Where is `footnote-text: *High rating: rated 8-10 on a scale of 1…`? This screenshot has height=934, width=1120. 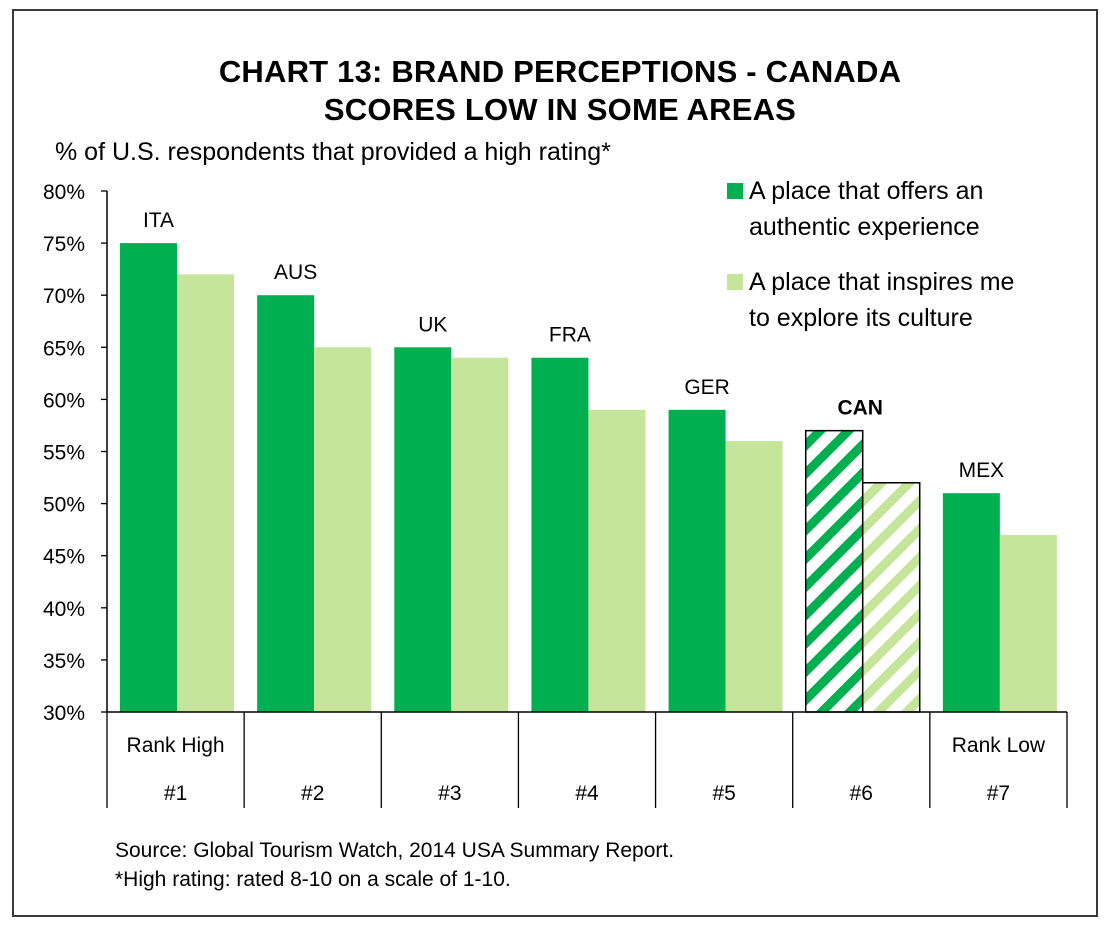 footnote-text: *High rating: rated 8-10 on a scale of 1… is located at coordinates (313, 879).